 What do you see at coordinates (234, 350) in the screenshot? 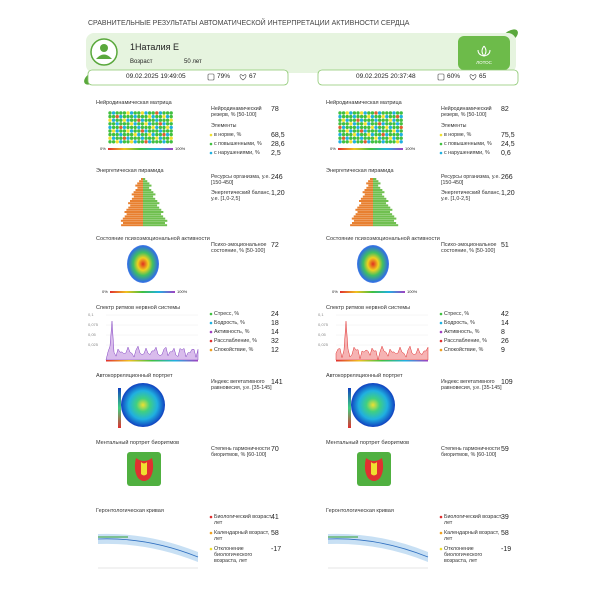
I see `row-label: Спокойствие, %` at bounding box center [234, 350].